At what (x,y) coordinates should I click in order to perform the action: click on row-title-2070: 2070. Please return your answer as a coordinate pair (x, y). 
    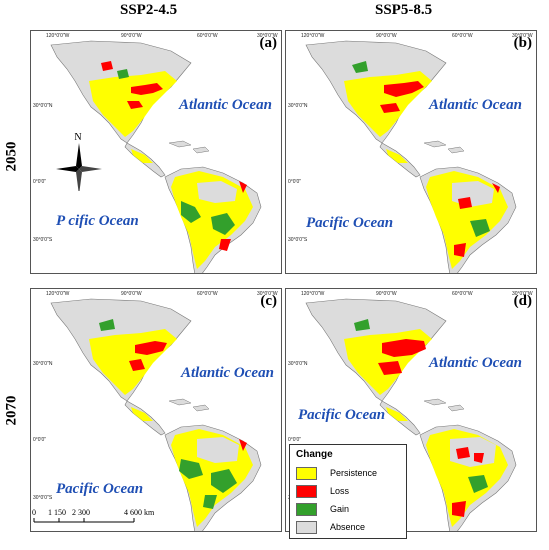
    Looking at the image, I should click on (11, 410).